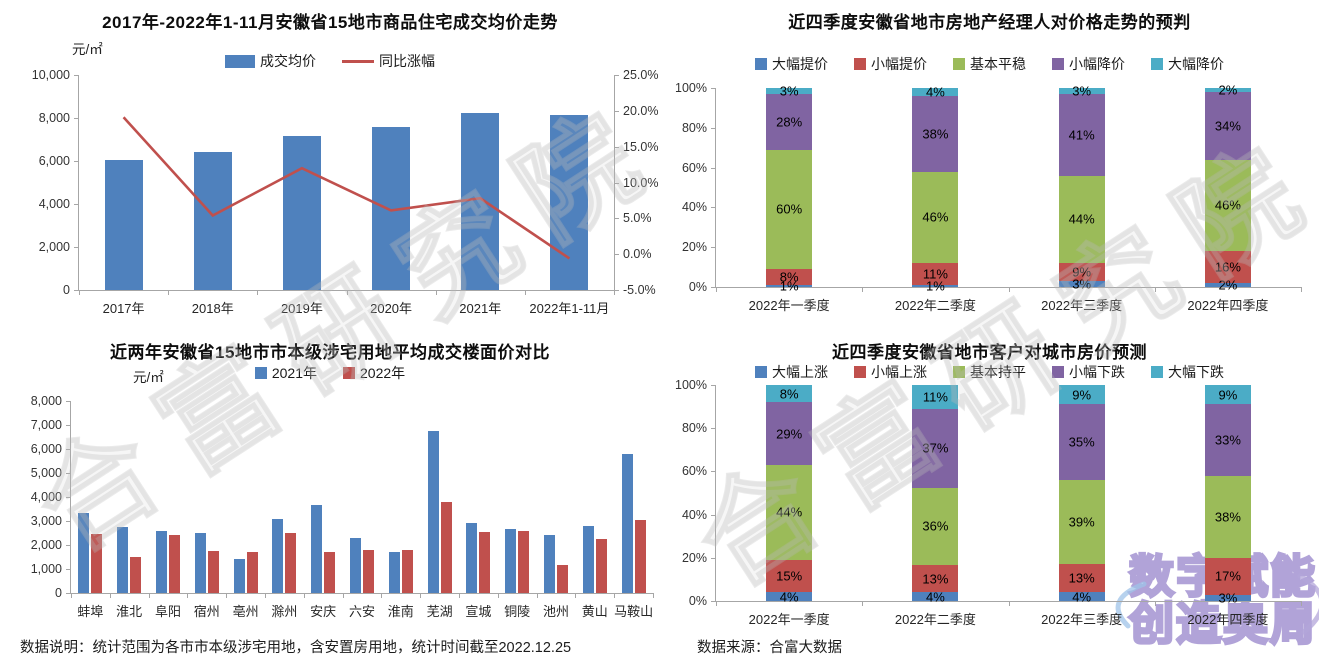 This screenshot has height=661, width=1319. I want to click on legend-item: 小幅下跌, so click(1088, 372).